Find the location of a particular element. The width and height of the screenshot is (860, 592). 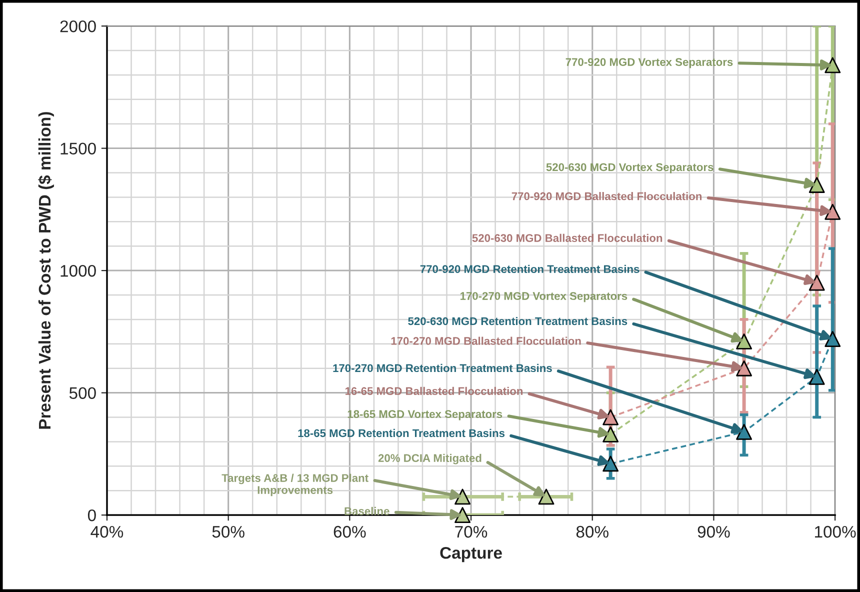

x-tick-label: 60% is located at coordinates (350, 532).